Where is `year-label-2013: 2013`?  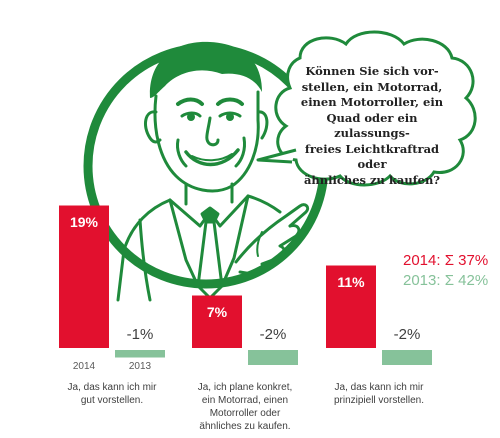 year-label-2013: 2013 is located at coordinates (140, 366).